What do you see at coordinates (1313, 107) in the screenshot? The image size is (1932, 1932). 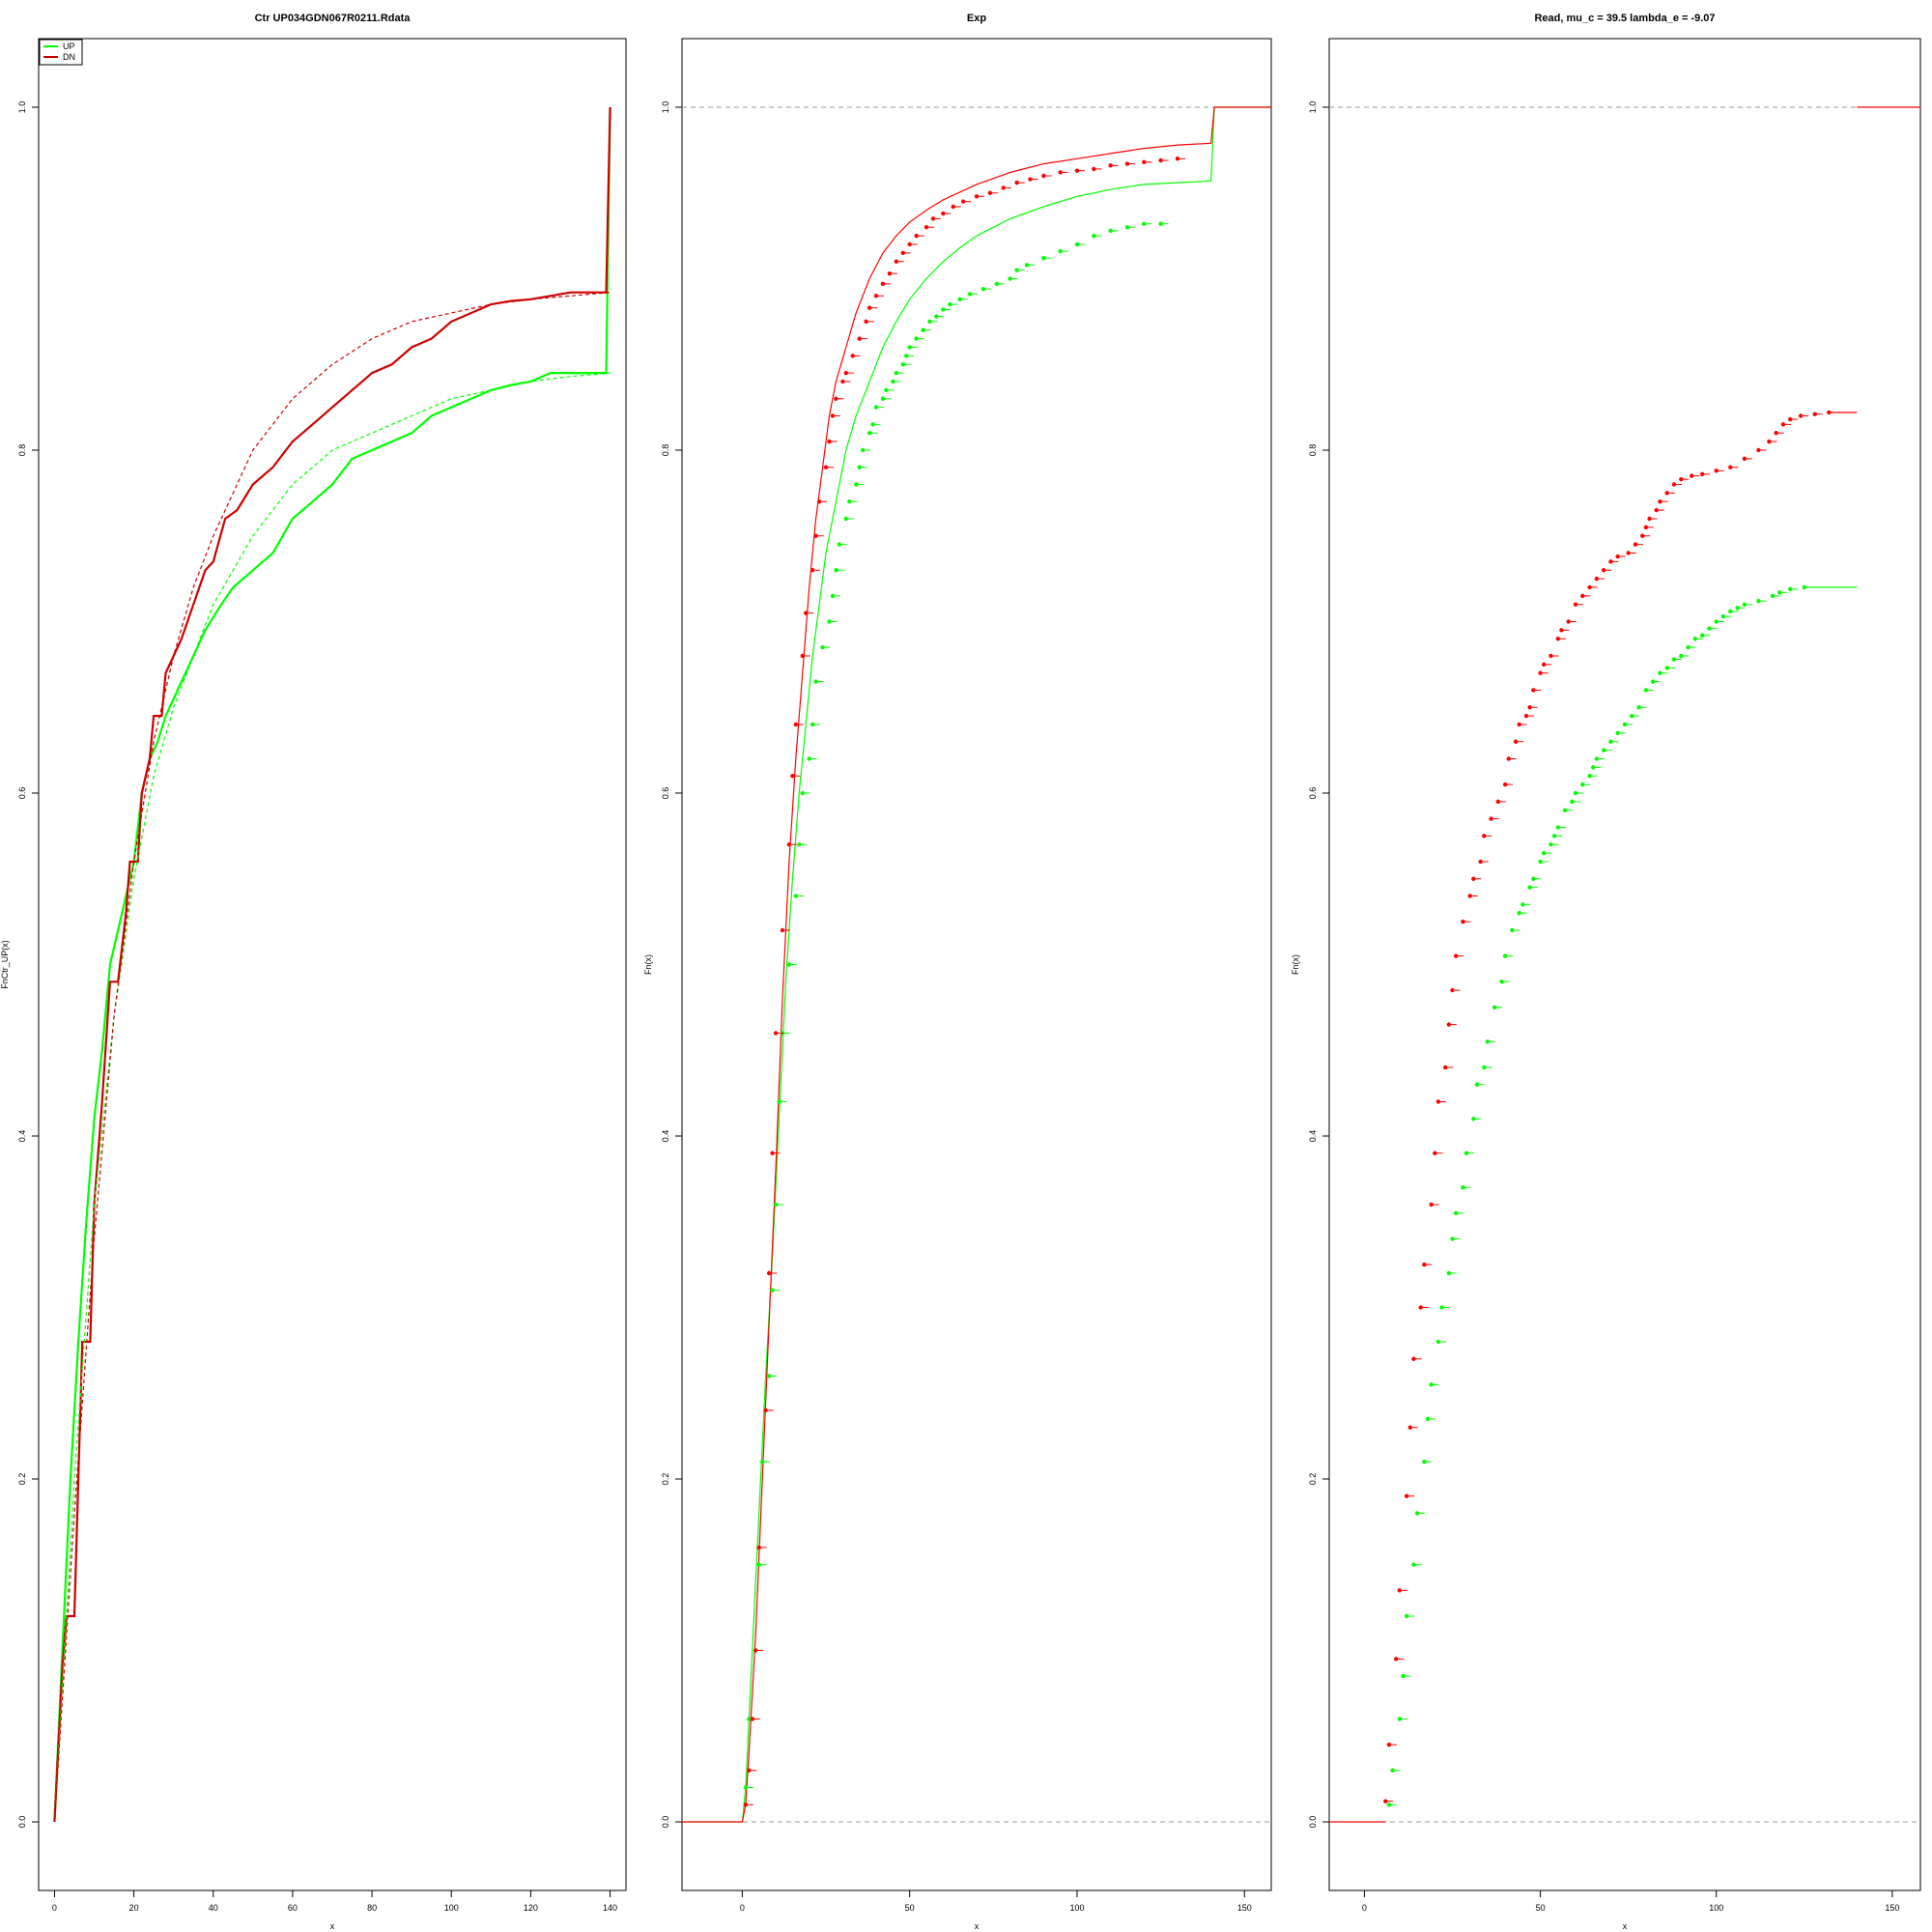 I see `y-tick-label: 1.0` at bounding box center [1313, 107].